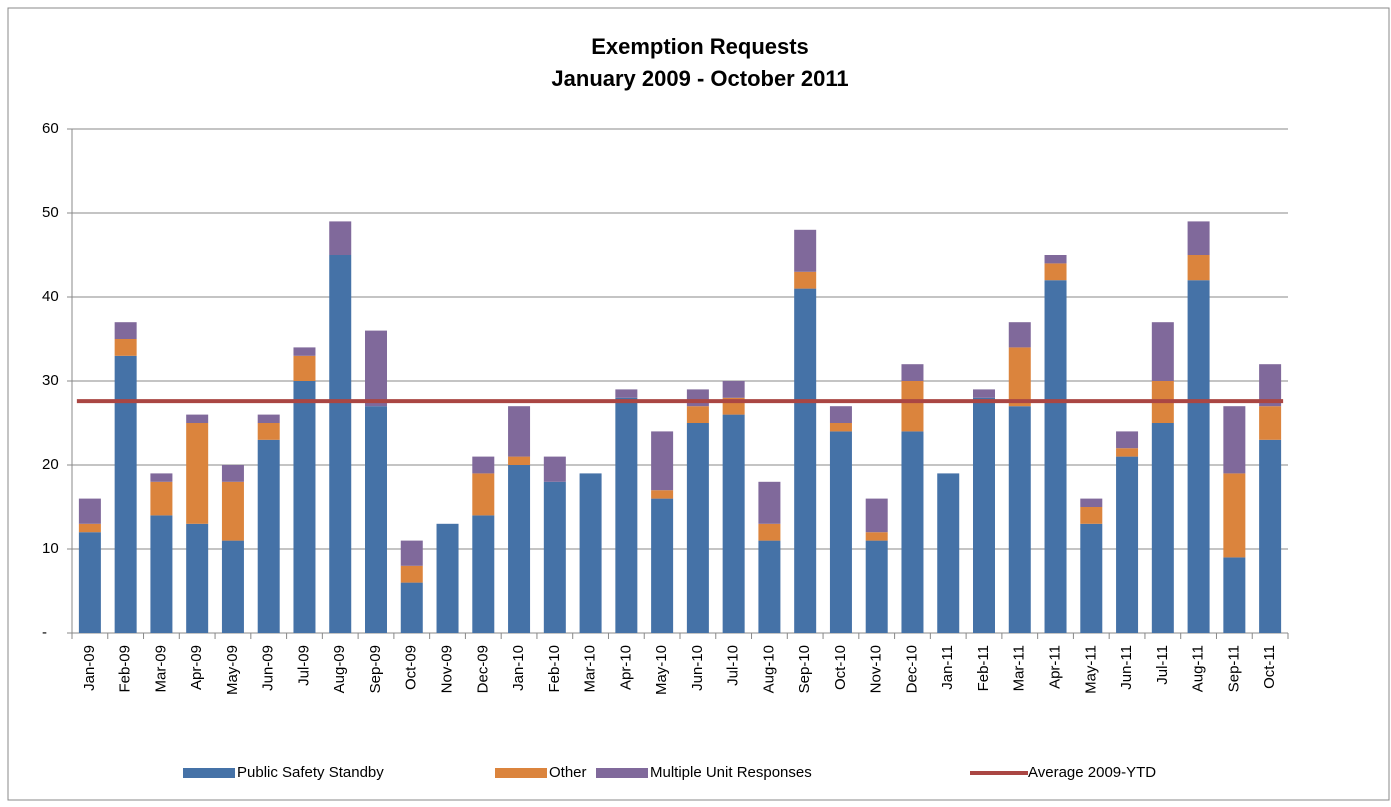 The image size is (1391, 807). What do you see at coordinates (89, 668) in the screenshot?
I see `x-tick-label: Jan-09` at bounding box center [89, 668].